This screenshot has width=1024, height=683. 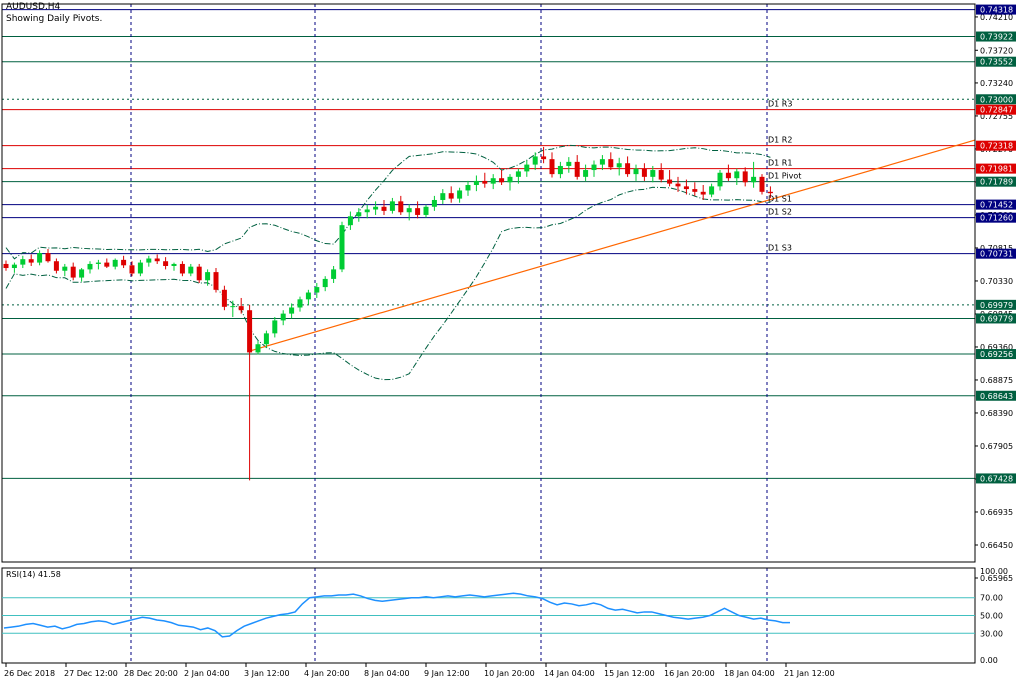 What do you see at coordinates (996, 37) in the screenshot?
I see `price-tag: 0.73922` at bounding box center [996, 37].